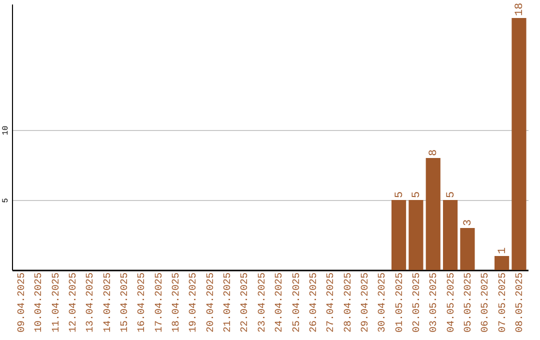 This screenshot has height=340, width=540. I want to click on data-label: 1, so click(502, 250).